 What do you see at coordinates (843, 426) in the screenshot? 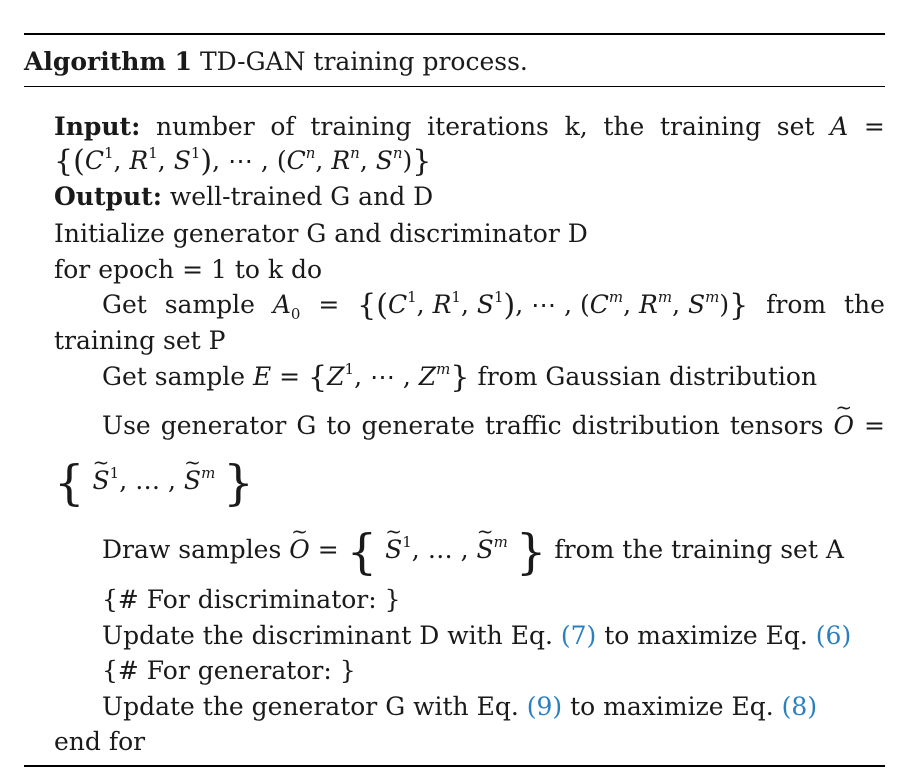
I see `o-tilde: O` at bounding box center [843, 426].